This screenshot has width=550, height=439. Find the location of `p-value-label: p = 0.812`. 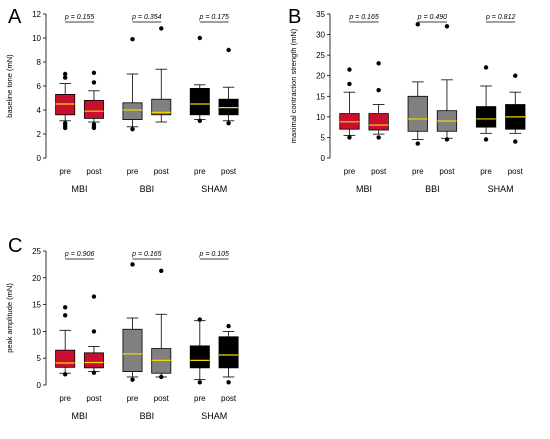

p-value-label: p = 0.812 is located at coordinates (500, 17).